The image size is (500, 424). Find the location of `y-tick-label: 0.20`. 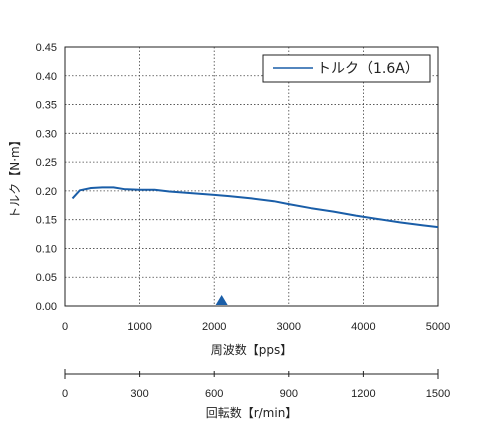

y-tick-label: 0.20 is located at coordinates (46, 192).